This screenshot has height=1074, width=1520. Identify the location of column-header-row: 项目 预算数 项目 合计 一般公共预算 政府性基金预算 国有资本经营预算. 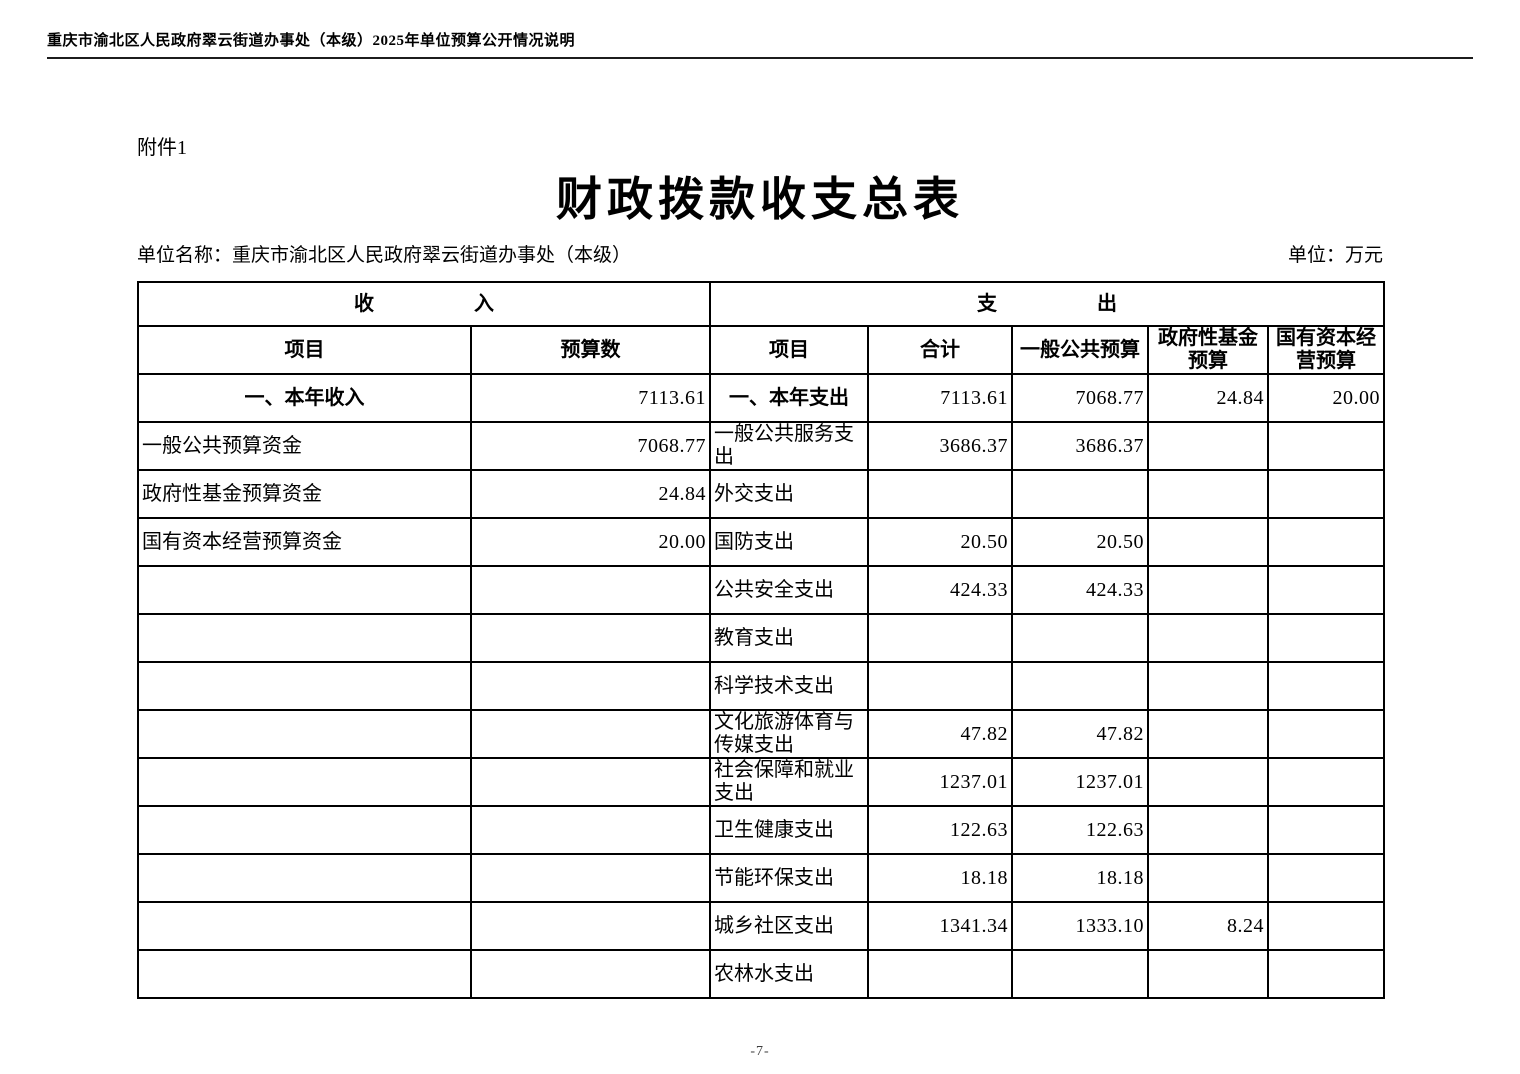
(761, 350).